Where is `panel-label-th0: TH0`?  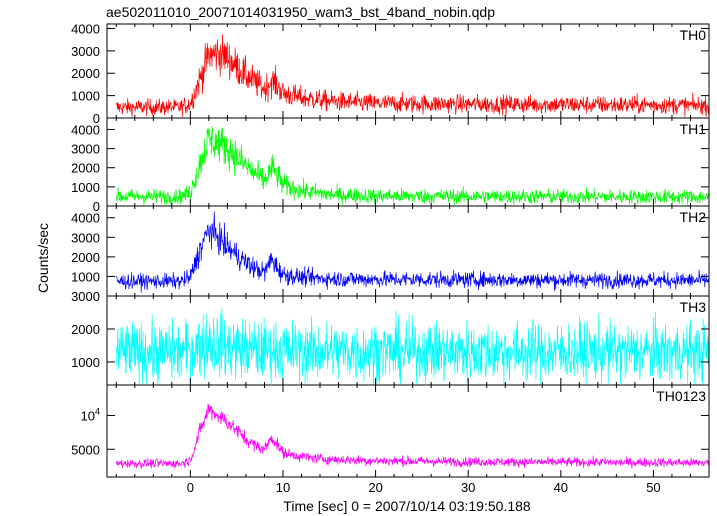 panel-label-th0: TH0 is located at coordinates (693, 35).